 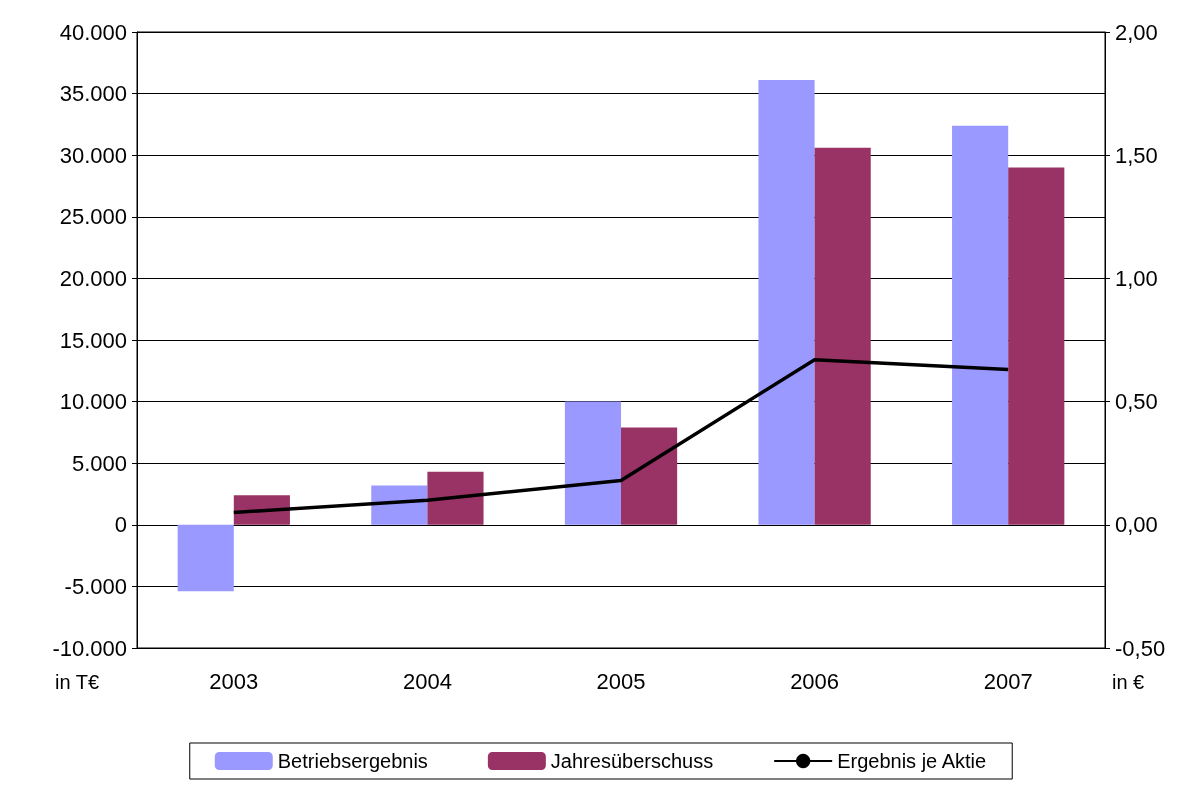 What do you see at coordinates (1128, 682) in the screenshot?
I see `y2-axis-title: in €` at bounding box center [1128, 682].